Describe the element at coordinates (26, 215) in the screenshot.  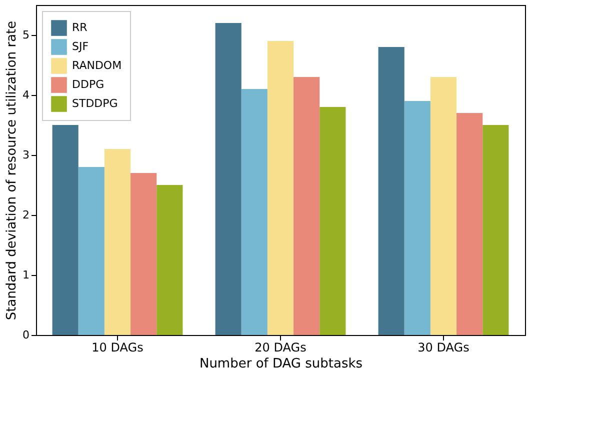
I see `y-tick-label: 2` at that location.